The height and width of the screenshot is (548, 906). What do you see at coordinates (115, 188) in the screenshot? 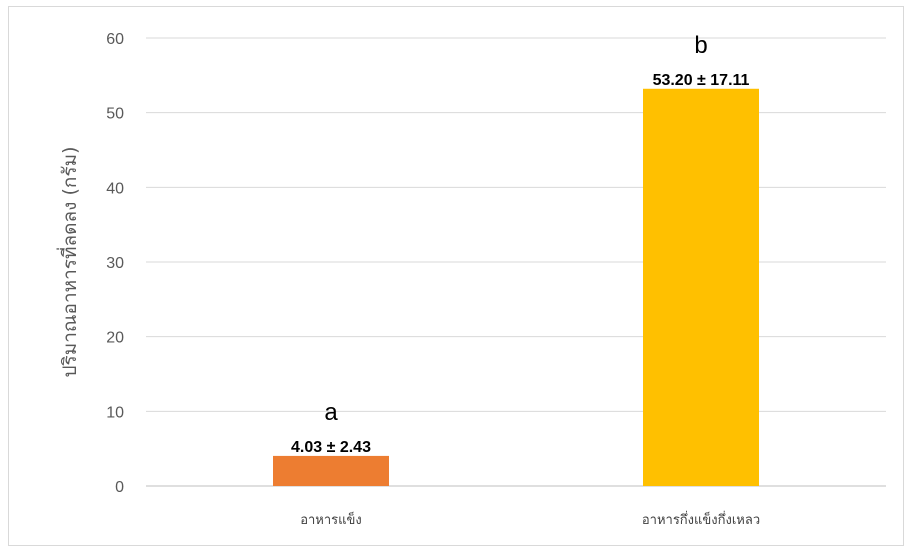
I see `y-tick-label: 40` at bounding box center [115, 188].